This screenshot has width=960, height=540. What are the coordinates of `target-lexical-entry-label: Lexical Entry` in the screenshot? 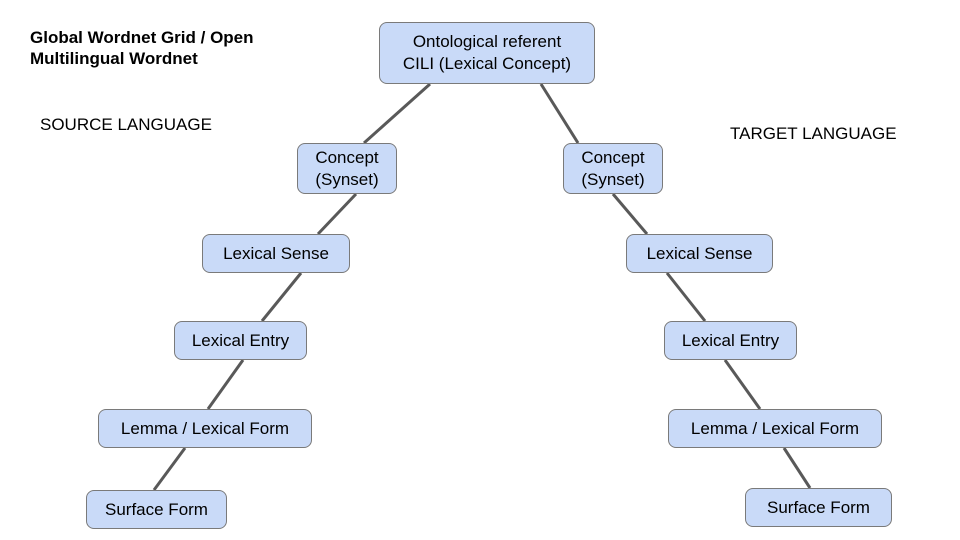 It's located at (730, 340).